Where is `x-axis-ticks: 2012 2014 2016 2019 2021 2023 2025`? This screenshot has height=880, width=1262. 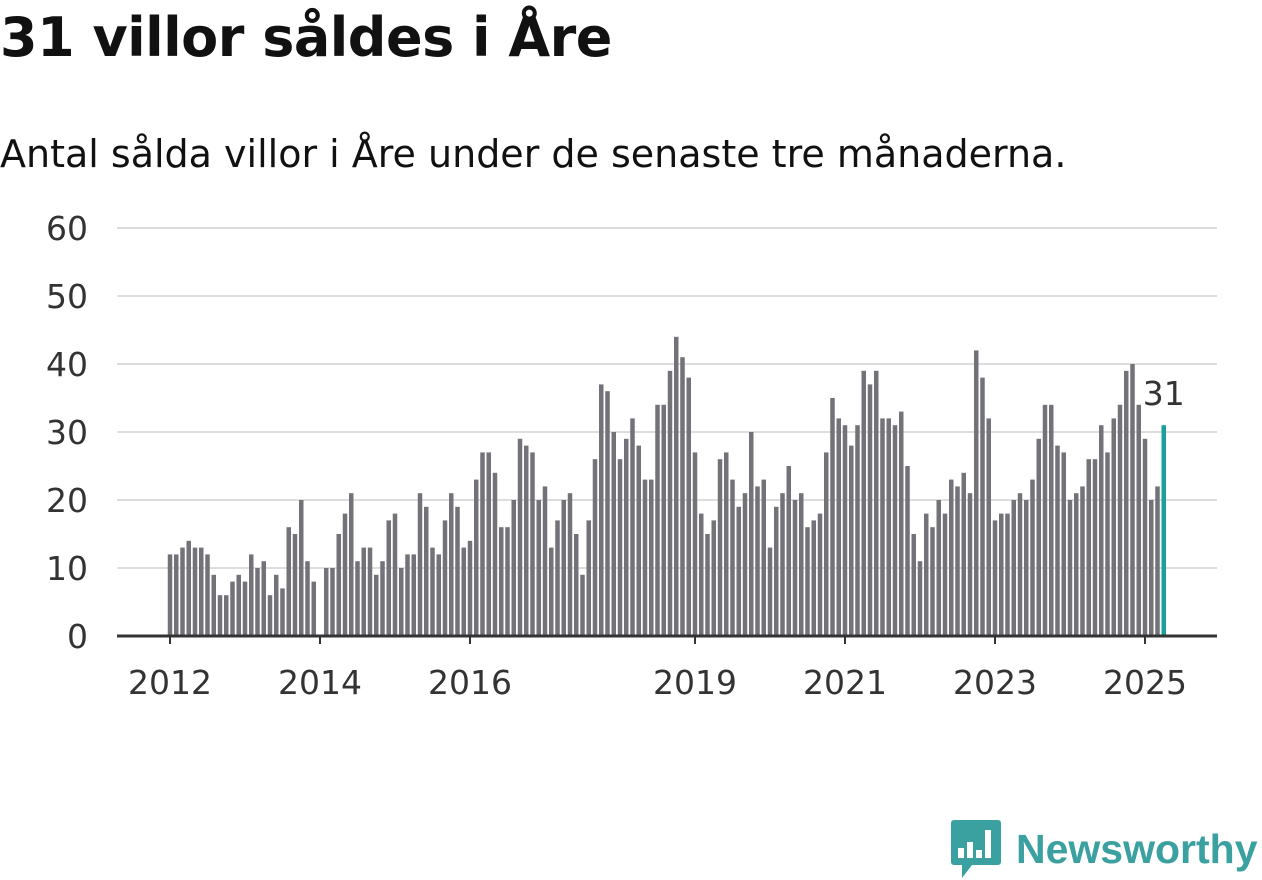
x-axis-ticks: 2012 2014 2016 2019 2021 2023 2025 is located at coordinates (657, 669).